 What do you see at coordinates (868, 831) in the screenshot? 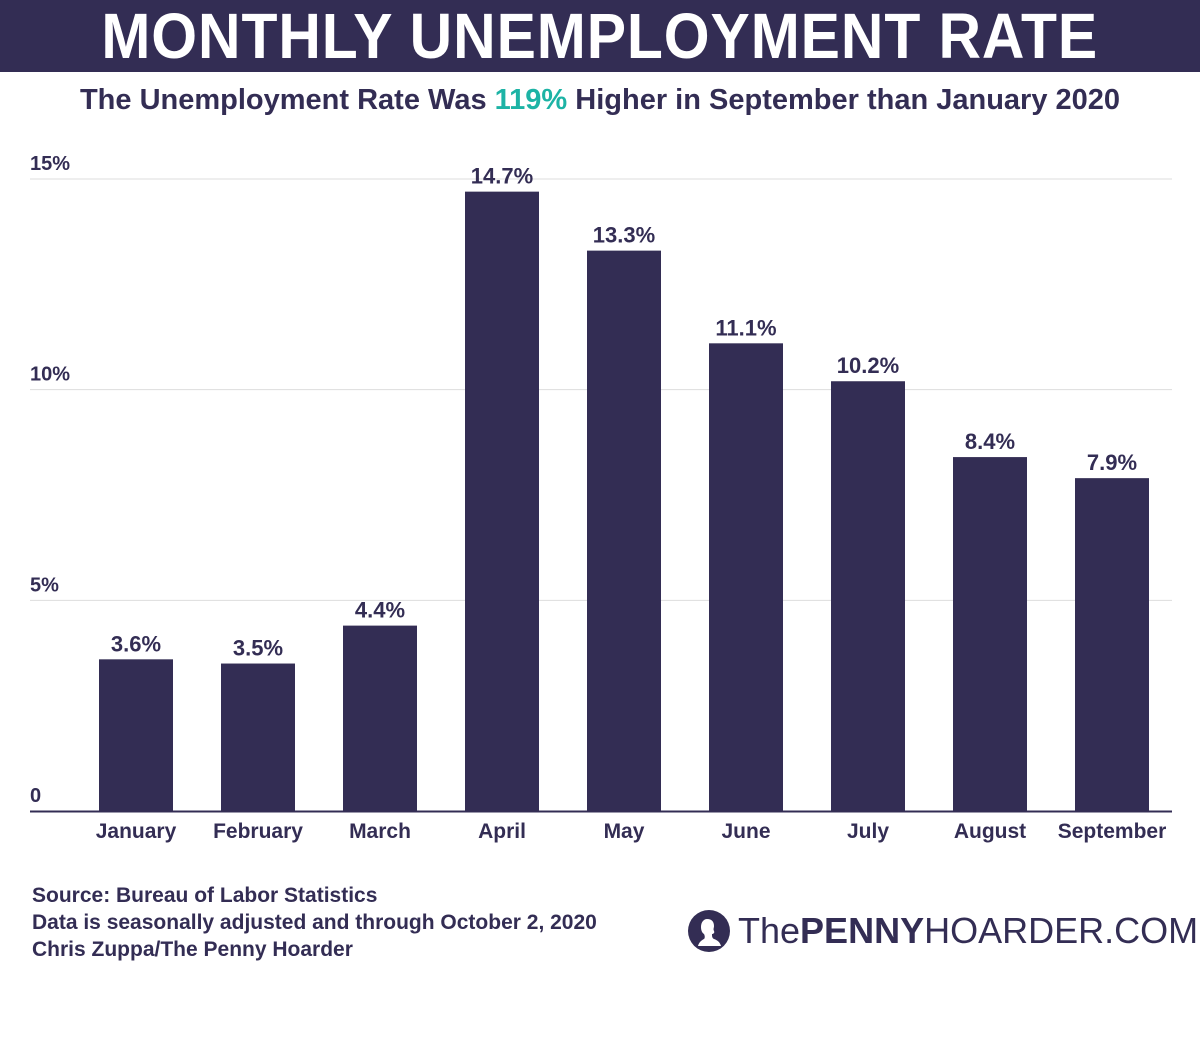
I see `x-tick-label: July` at bounding box center [868, 831].